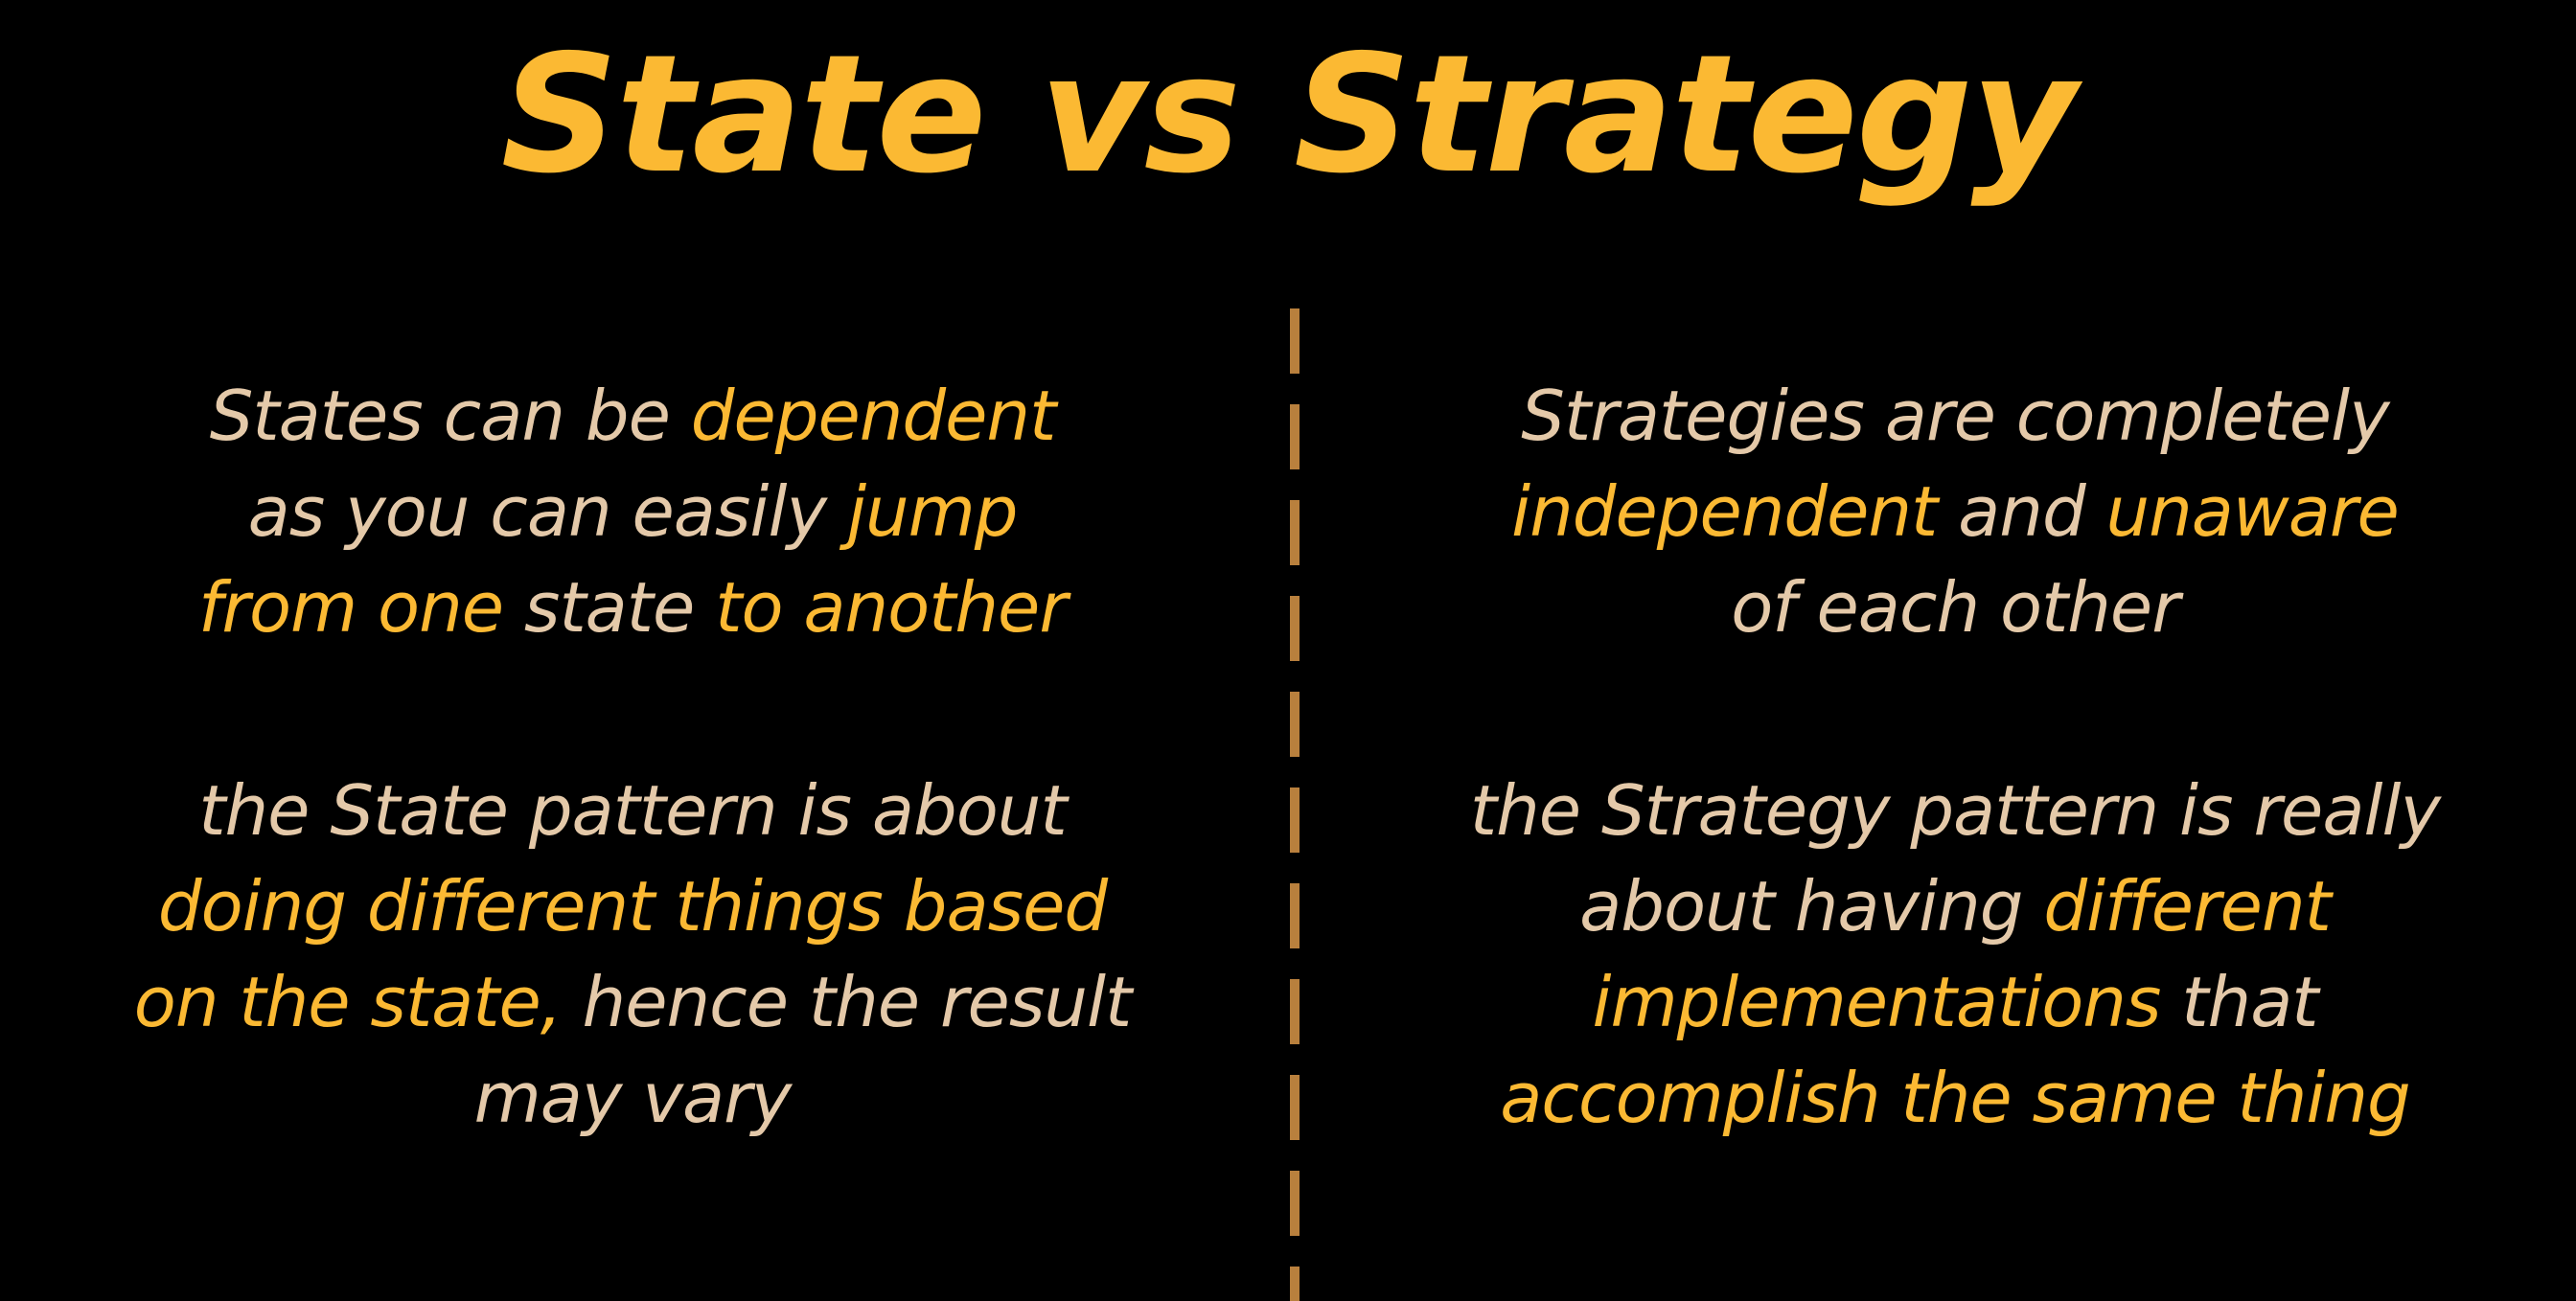 The height and width of the screenshot is (1301, 2576). What do you see at coordinates (1289, 115) in the screenshot?
I see `slide-title: State vs Strategy` at bounding box center [1289, 115].